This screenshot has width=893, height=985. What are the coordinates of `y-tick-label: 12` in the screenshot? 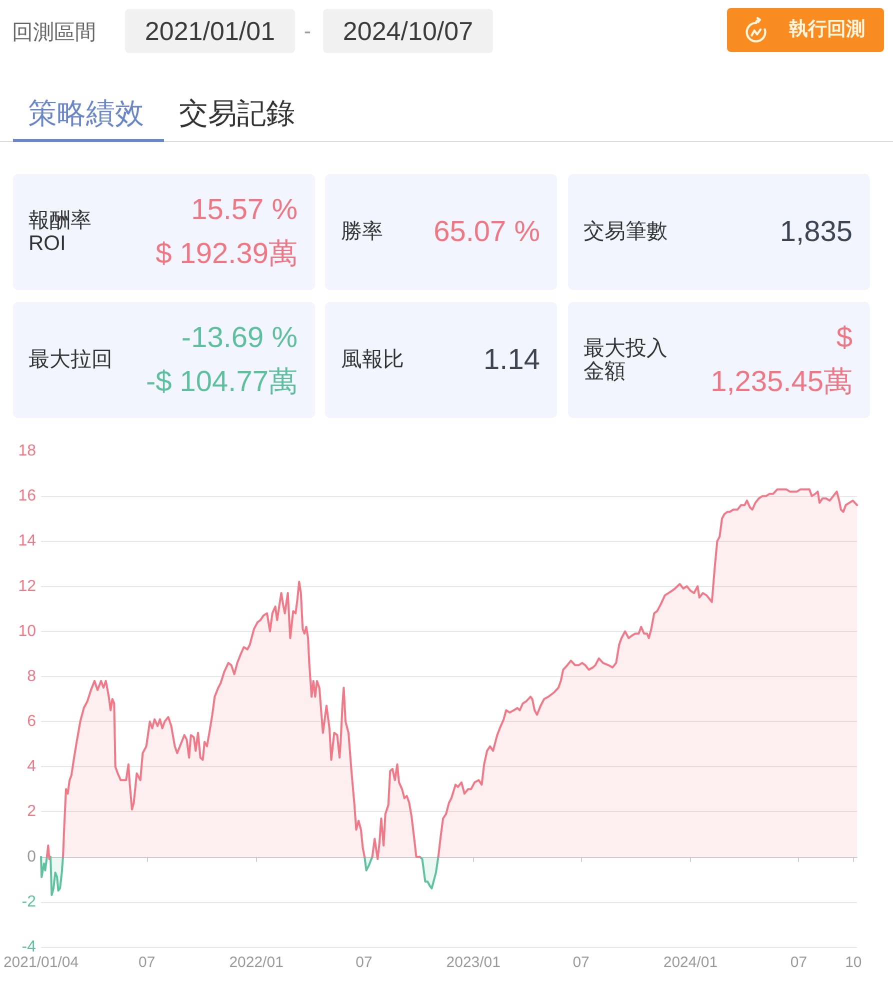 It's located at (27, 586).